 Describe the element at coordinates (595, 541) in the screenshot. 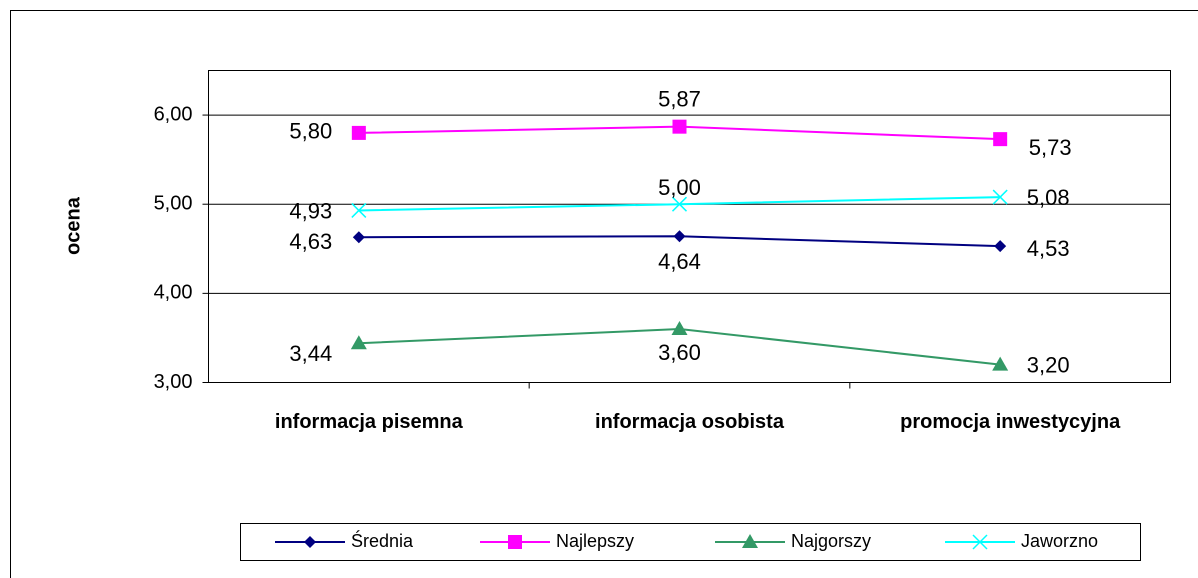

I see `legend-label: Najlepszy` at that location.